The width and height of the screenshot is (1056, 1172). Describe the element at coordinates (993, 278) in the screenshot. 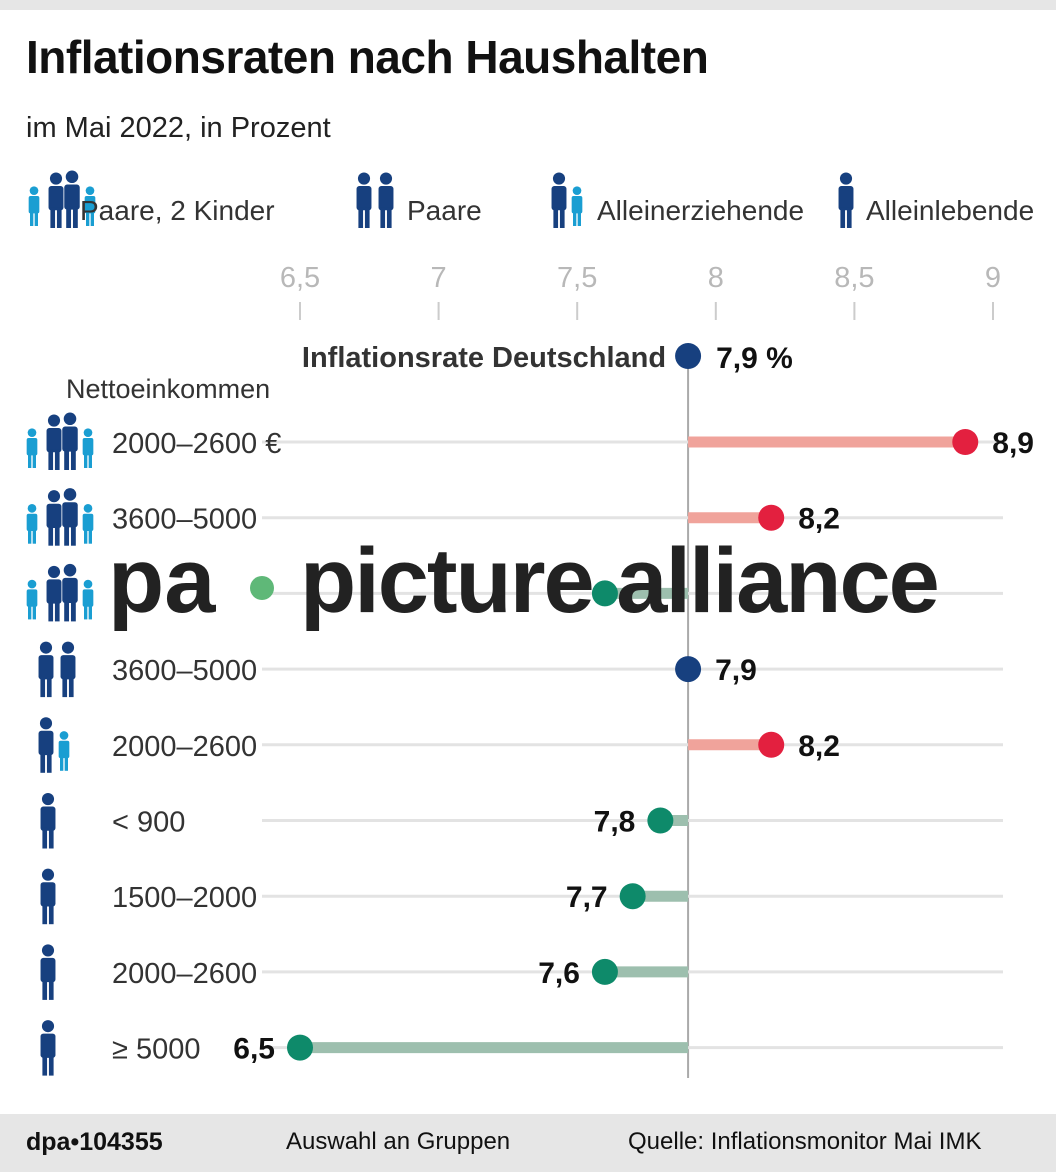

I see `tick-label: 9` at that location.